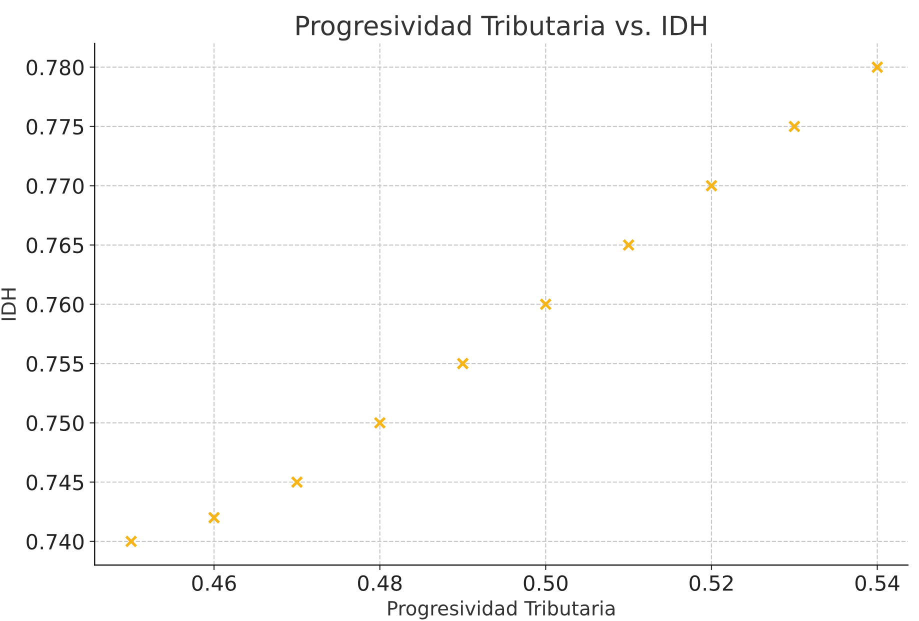 Image resolution: width=919 pixels, height=621 pixels. I want to click on y-tick-label: 0.745, so click(55, 482).